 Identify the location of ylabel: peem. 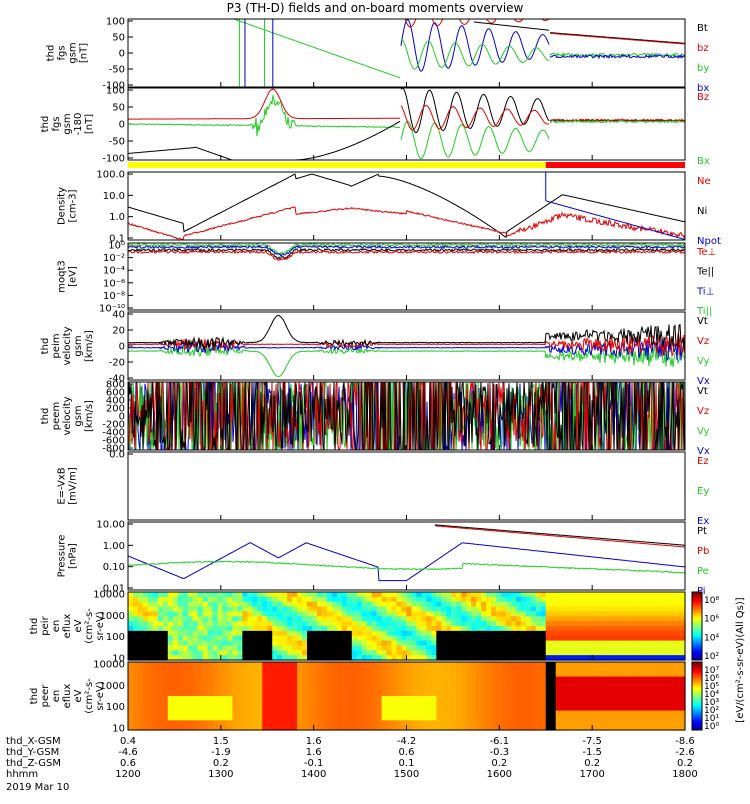
(56, 416).